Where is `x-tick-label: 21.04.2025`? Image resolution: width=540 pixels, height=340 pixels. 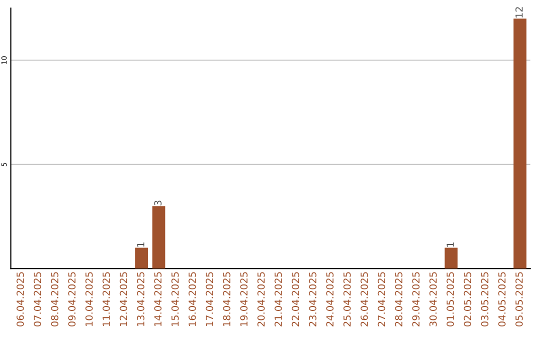 x-tick-label: 21.04.2025 is located at coordinates (278, 299).